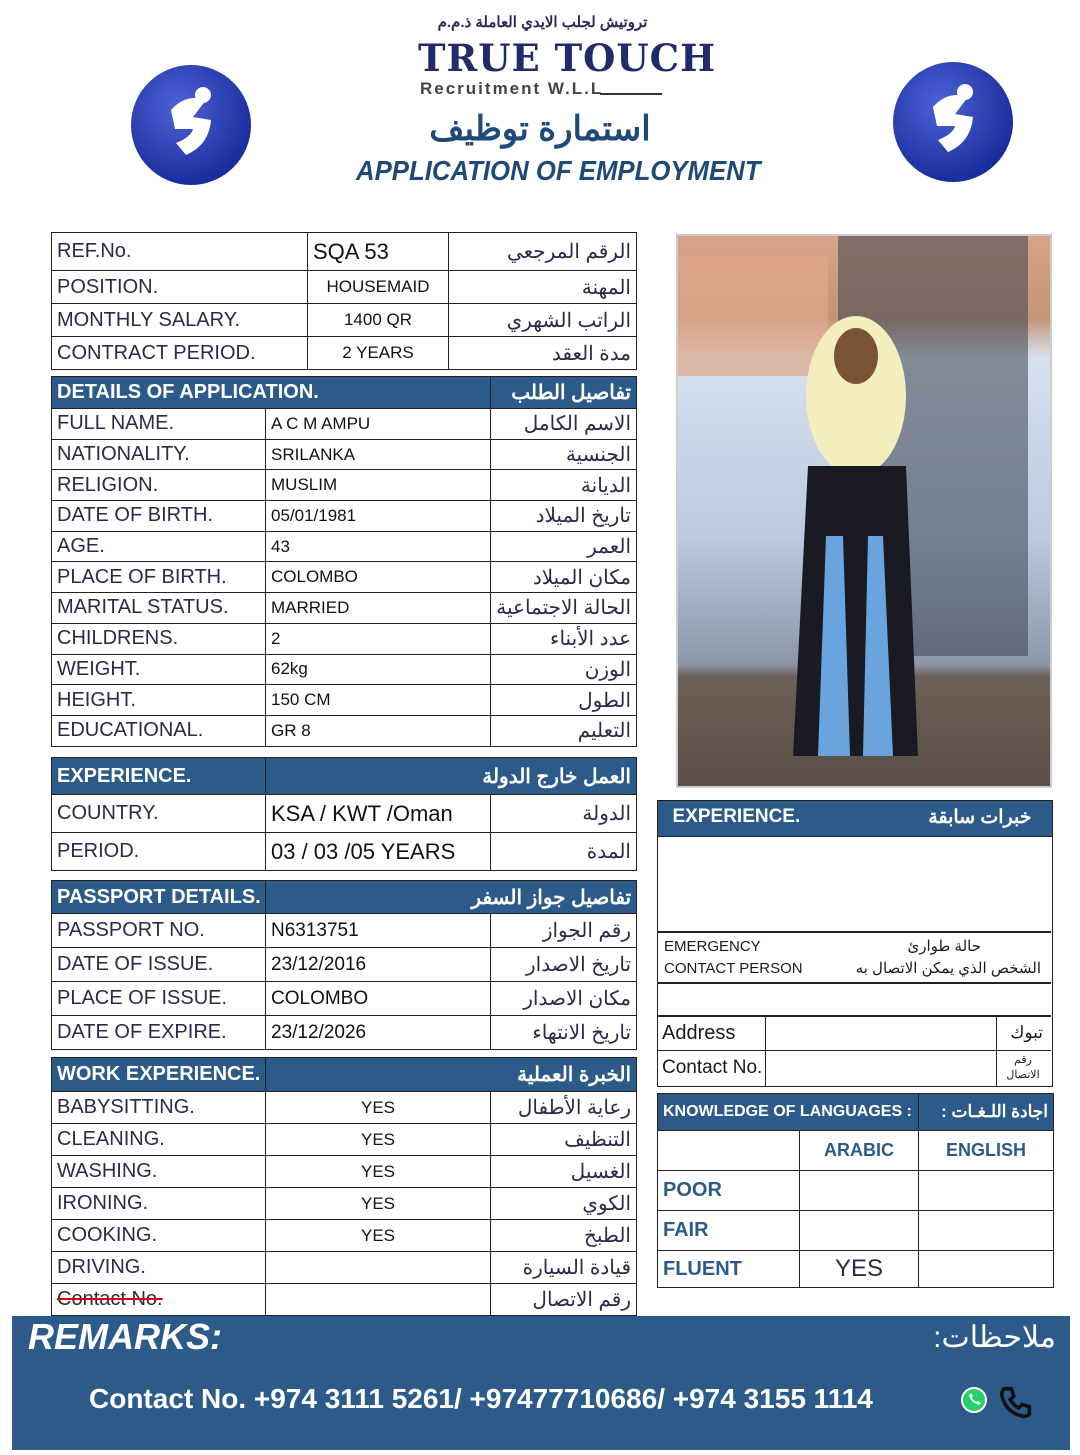  I want to click on field-label: COUNTRY., so click(158, 813).